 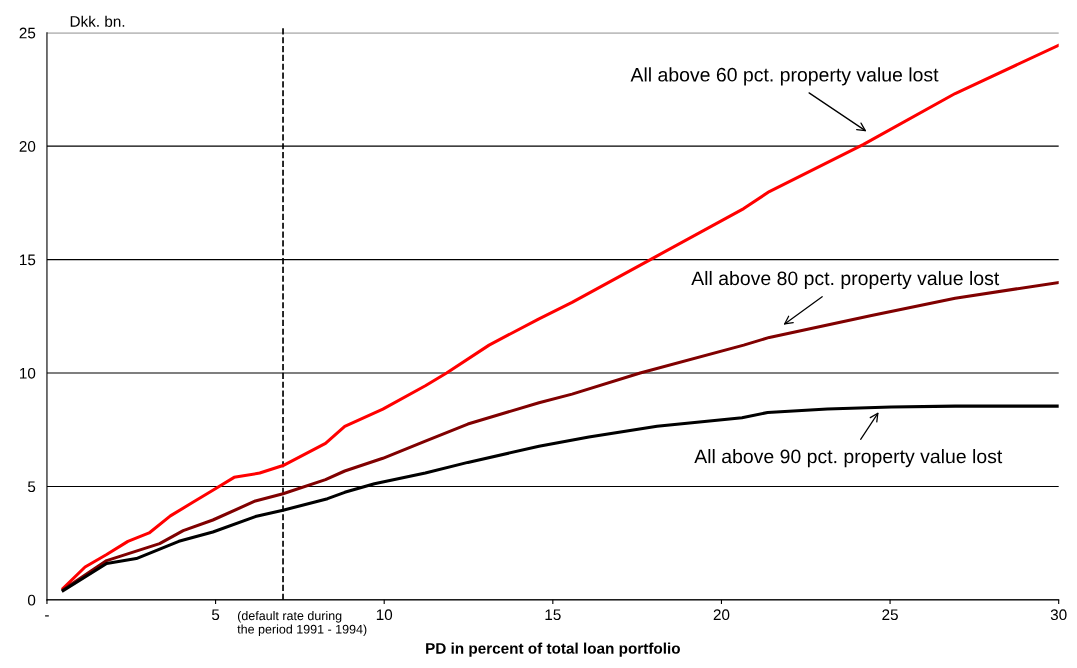 What do you see at coordinates (553, 649) in the screenshot?
I see `x-axis-title: PD in percent of total loan portfolio` at bounding box center [553, 649].